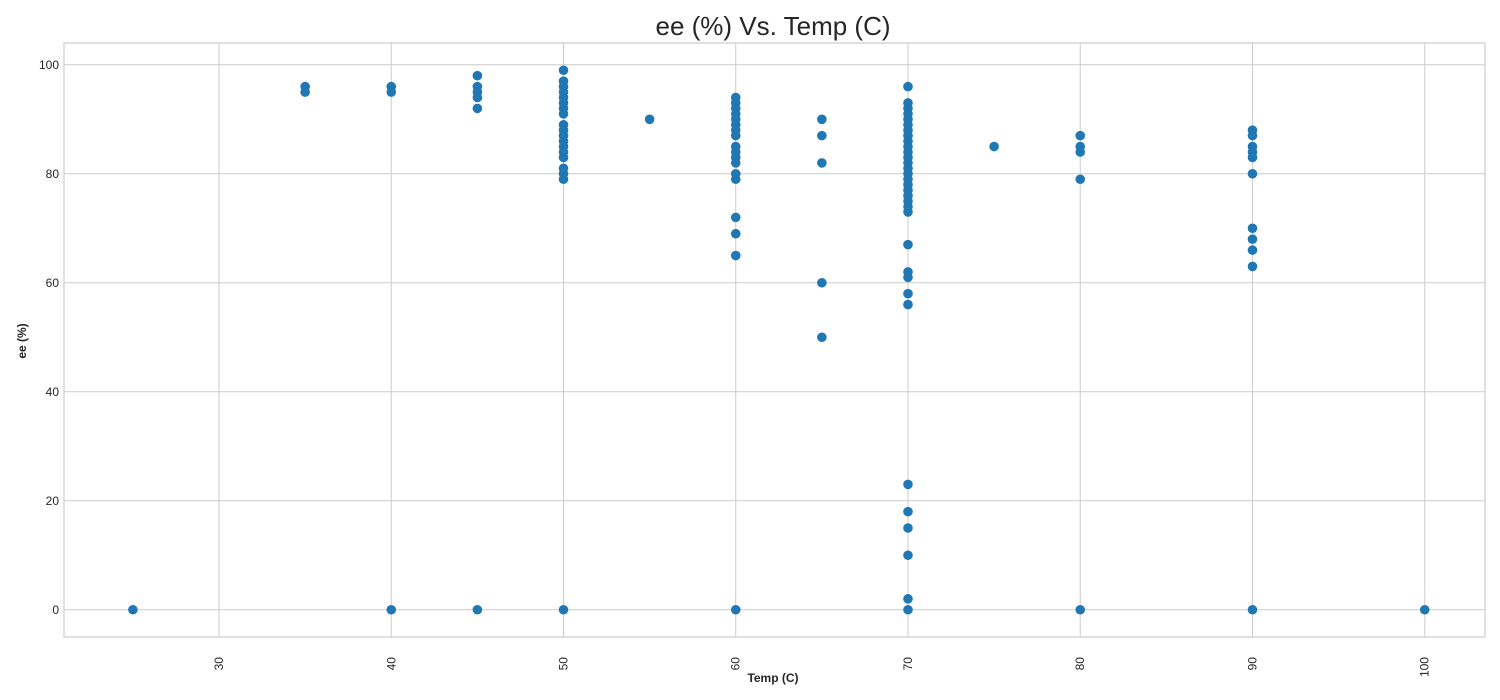  Describe the element at coordinates (49, 337) in the screenshot. I see `y-axis-ticks: 0 20 40 60 80 100` at that location.